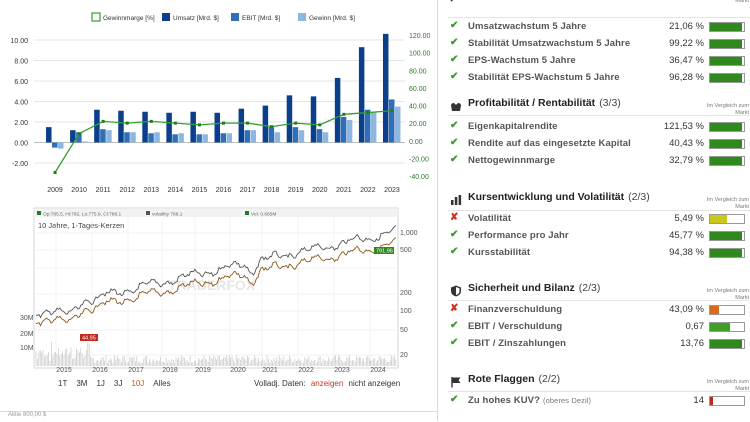  What do you see at coordinates (594, 400) in the screenshot?
I see `metric-row: ✔ Zu hohes KUV? (oberes Dezil) 14` at bounding box center [594, 400].